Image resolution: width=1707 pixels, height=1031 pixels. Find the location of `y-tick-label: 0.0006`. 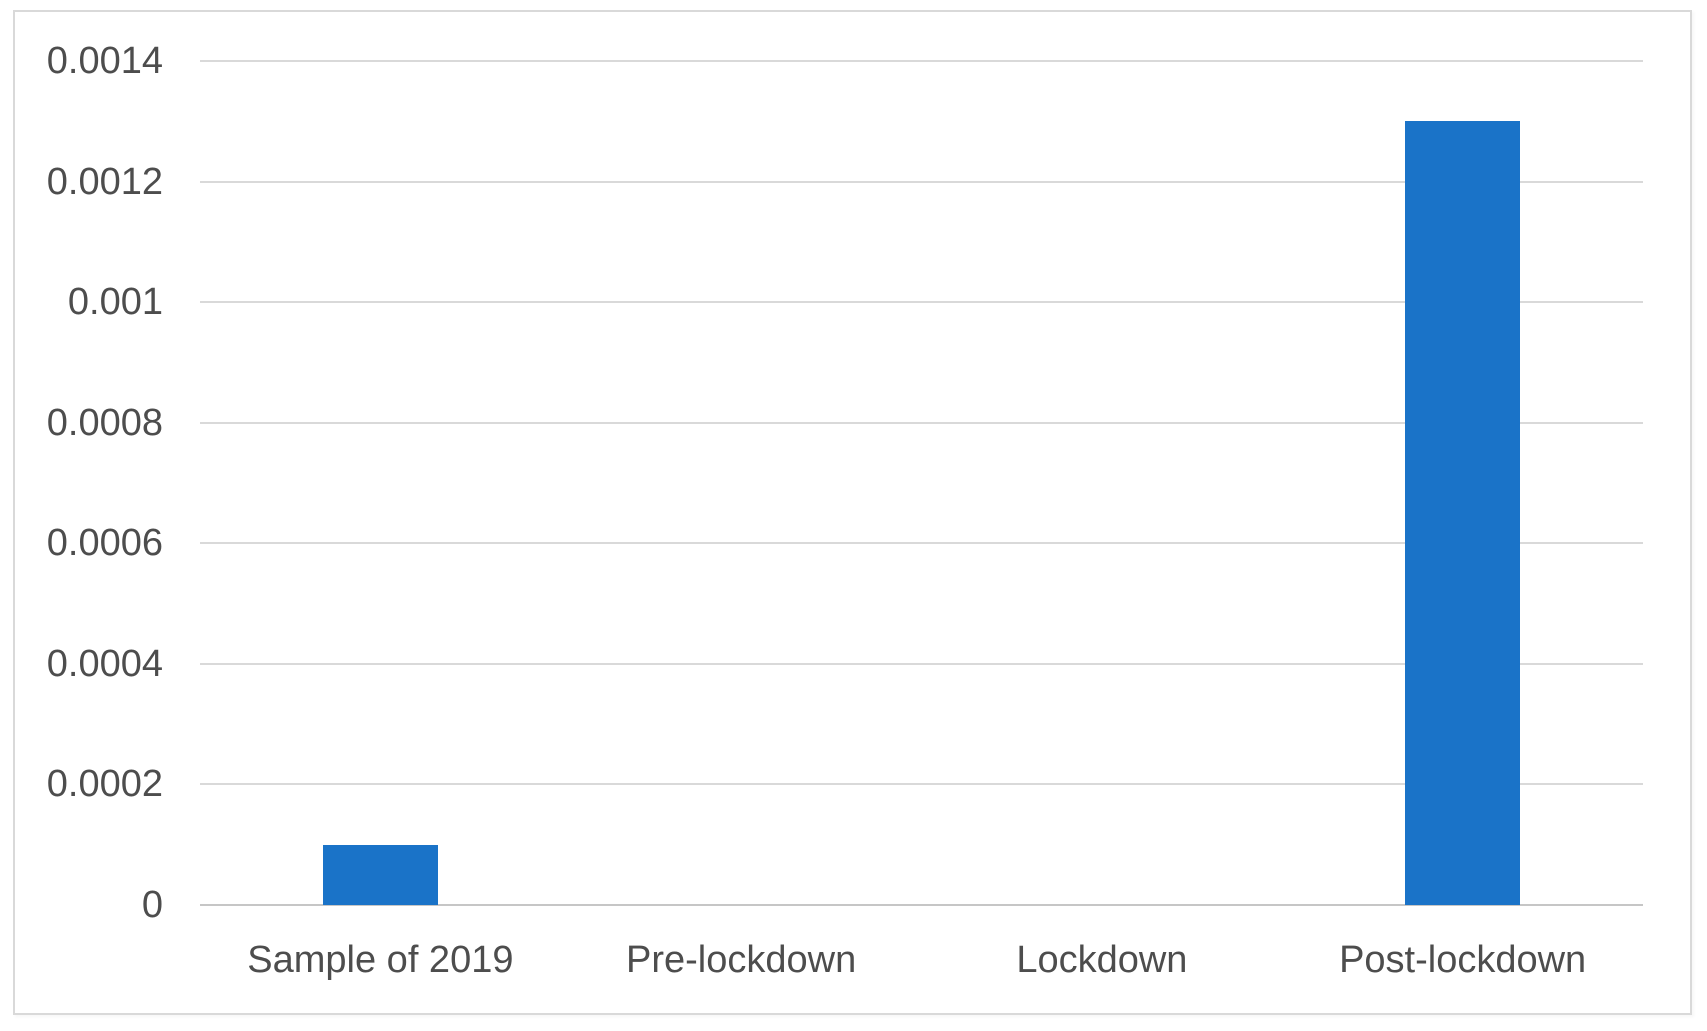

y-tick-label: 0.0006 is located at coordinates (104, 543).